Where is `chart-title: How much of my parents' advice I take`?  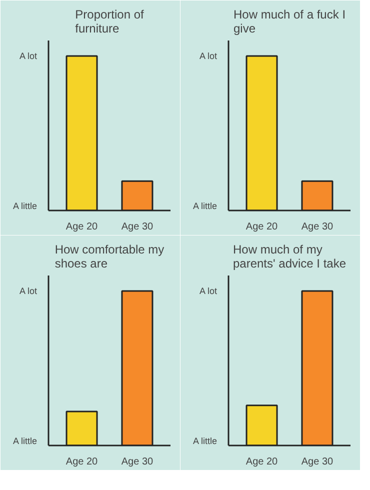 chart-title: How much of my parents' advice I take is located at coordinates (289, 256).